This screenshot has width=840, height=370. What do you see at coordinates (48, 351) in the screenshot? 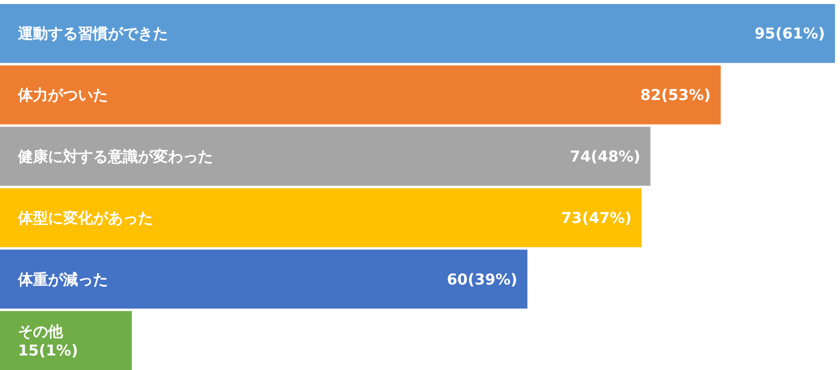
I see `data-label: 15(1%)` at bounding box center [48, 351].